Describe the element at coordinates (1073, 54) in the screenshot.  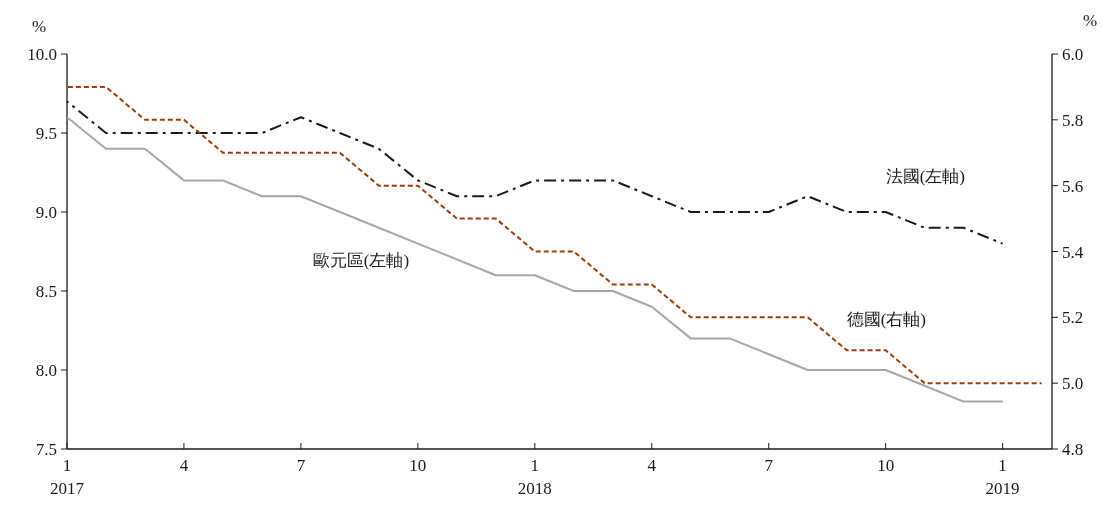
I see `y2-tick-label: 6.0` at that location.